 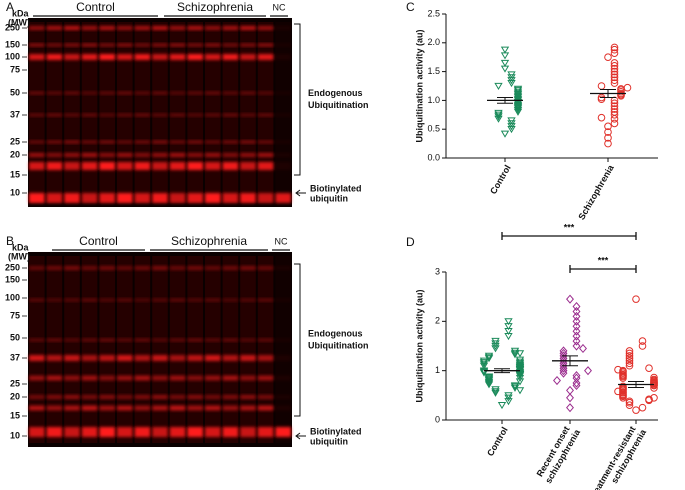 What do you see at coordinates (437, 419) in the screenshot?
I see `y-tick-label: 0` at bounding box center [437, 419].